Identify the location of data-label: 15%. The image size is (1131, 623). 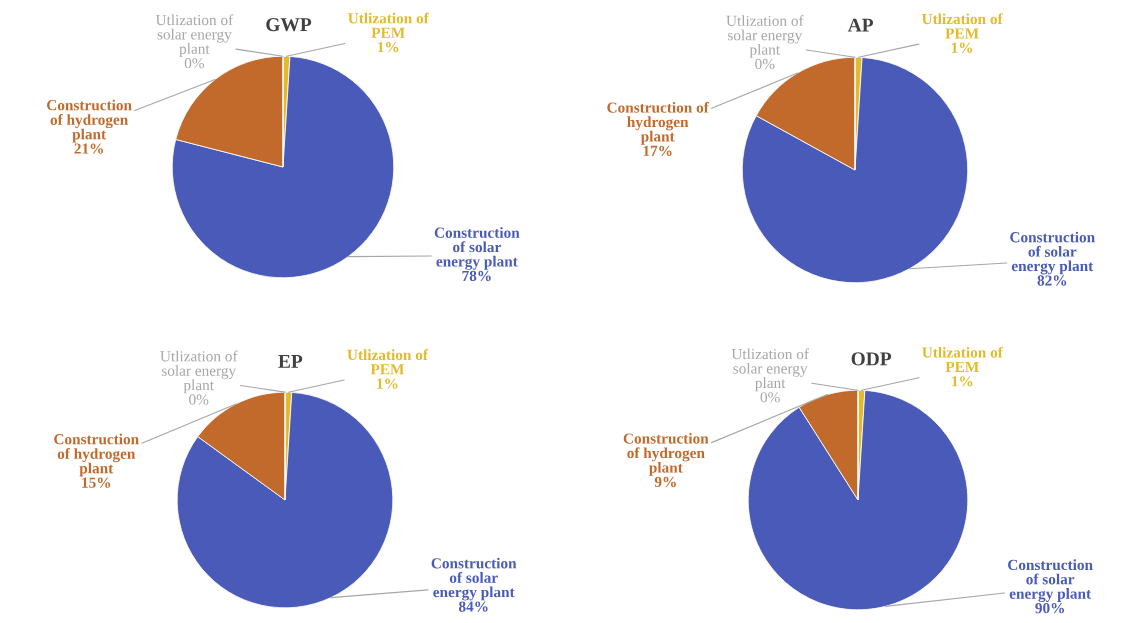
(96, 482).